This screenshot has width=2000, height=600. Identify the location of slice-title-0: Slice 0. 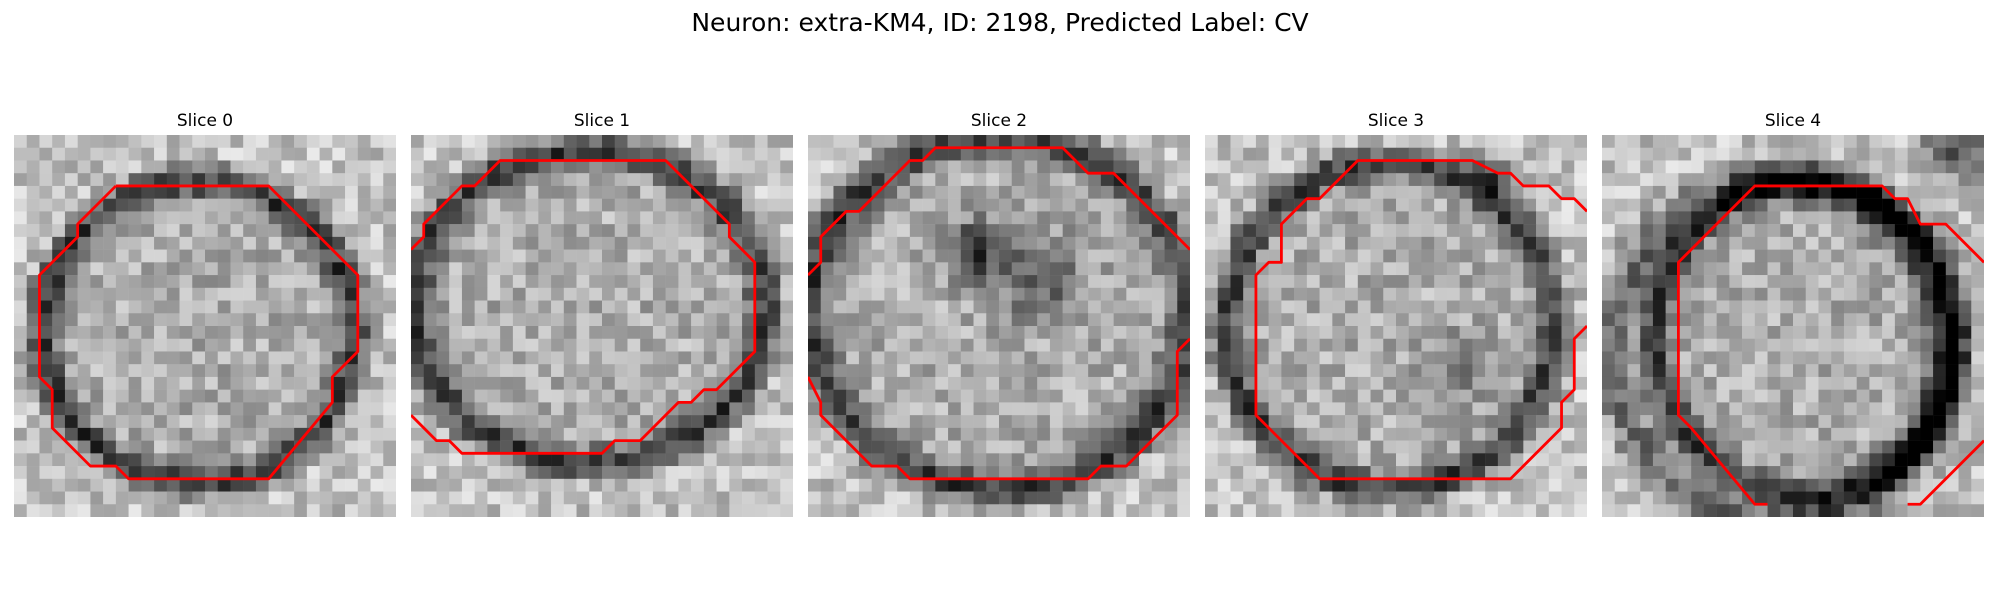
(205, 121).